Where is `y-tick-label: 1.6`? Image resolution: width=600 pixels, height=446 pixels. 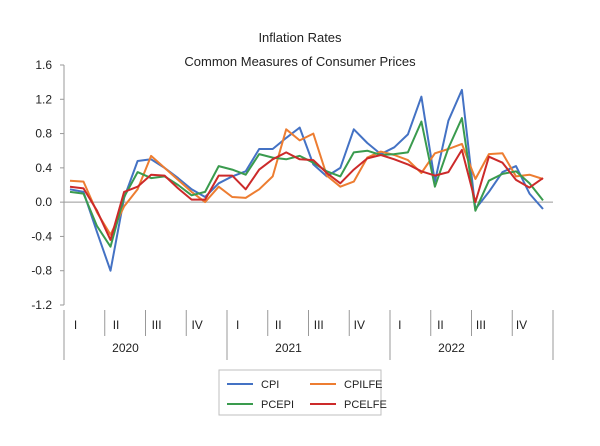
y-tick-label: 1.6 is located at coordinates (43, 65).